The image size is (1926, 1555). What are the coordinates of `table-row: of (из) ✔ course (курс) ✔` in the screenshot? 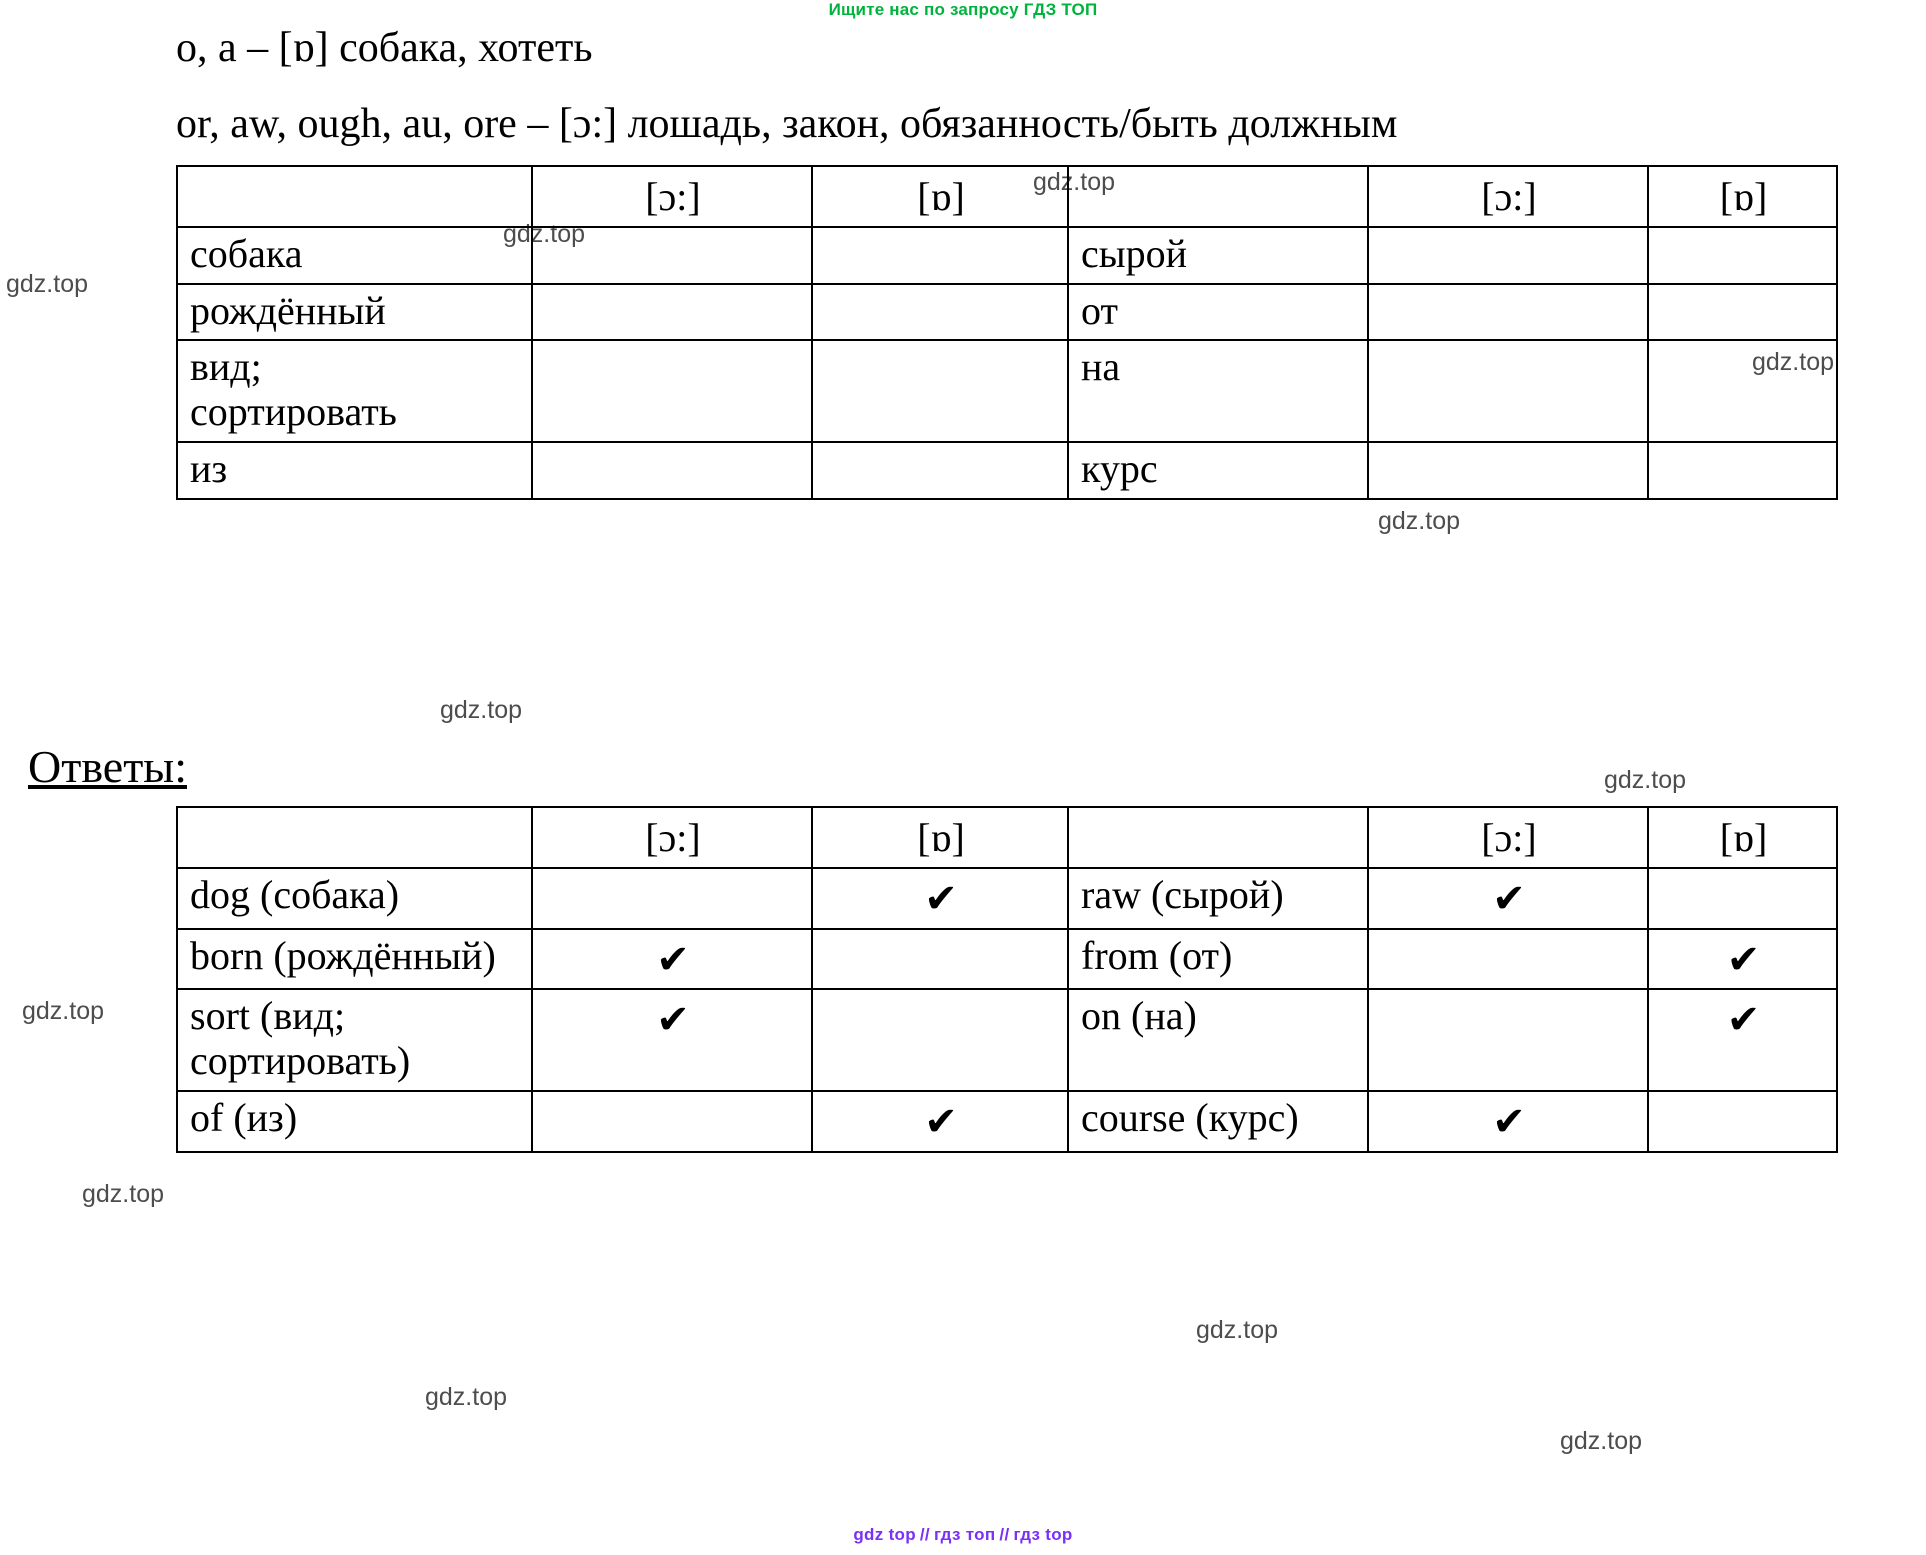 It's located at (1007, 1121).